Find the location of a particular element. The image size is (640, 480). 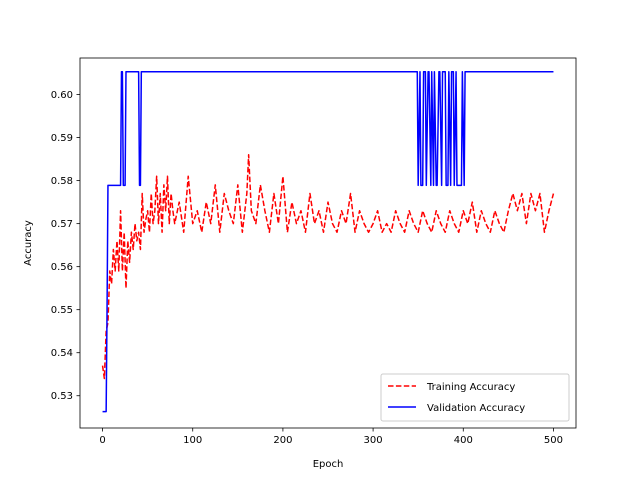

x-tick-label: 200 is located at coordinates (282, 440).